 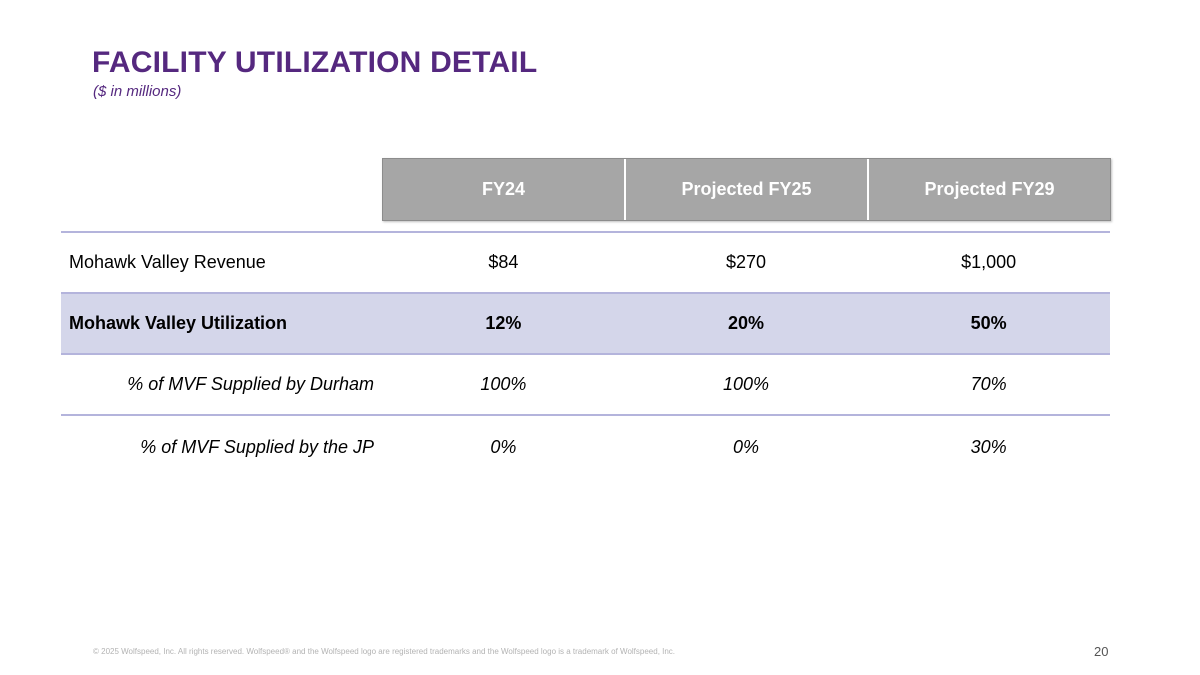 I want to click on cell-fy25: $270, so click(x=746, y=262).